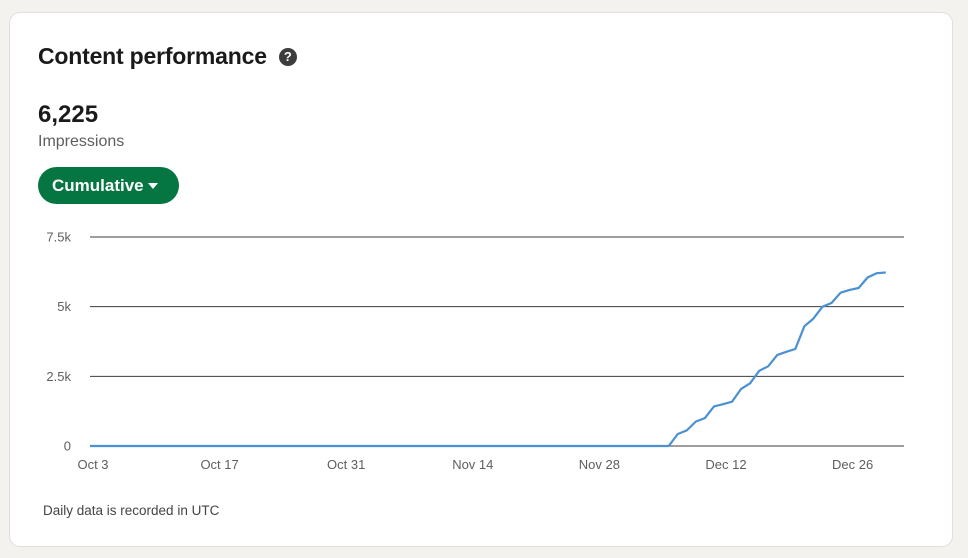 The width and height of the screenshot is (968, 558). Describe the element at coordinates (98, 185) in the screenshot. I see `dropdown-label: Cumulative` at that location.